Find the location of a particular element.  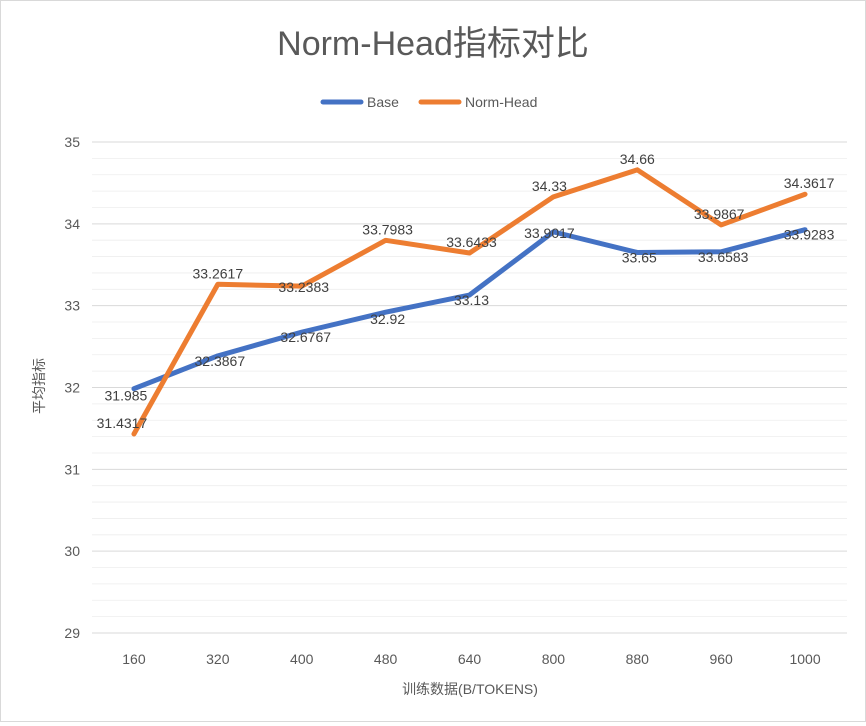

y-tick-label: 30 is located at coordinates (72, 551).